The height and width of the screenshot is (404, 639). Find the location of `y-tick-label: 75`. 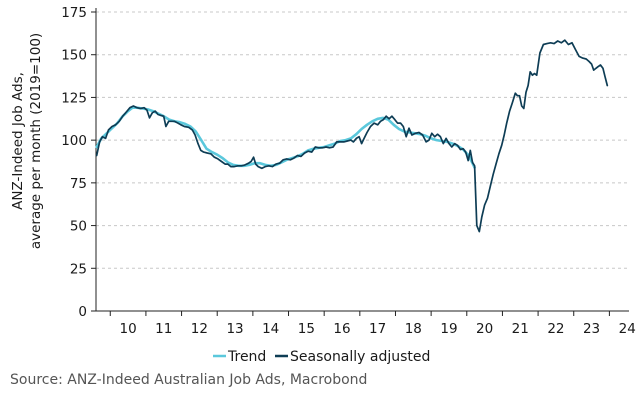

y-tick-label: 75 is located at coordinates (78, 184).